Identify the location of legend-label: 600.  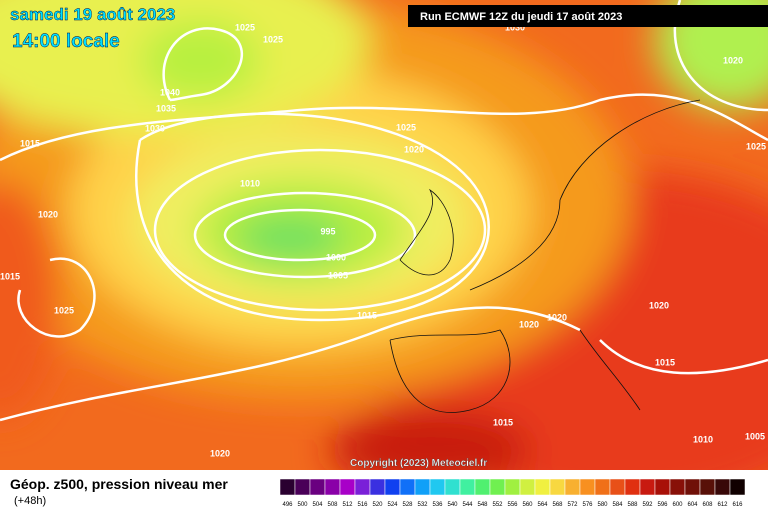
(677, 505).